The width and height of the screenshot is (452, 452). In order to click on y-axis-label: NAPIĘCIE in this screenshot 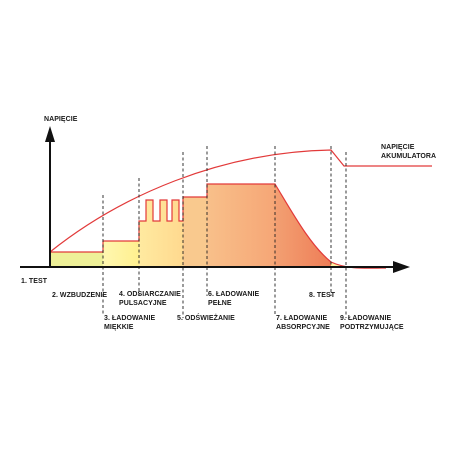, I will do `click(61, 119)`.